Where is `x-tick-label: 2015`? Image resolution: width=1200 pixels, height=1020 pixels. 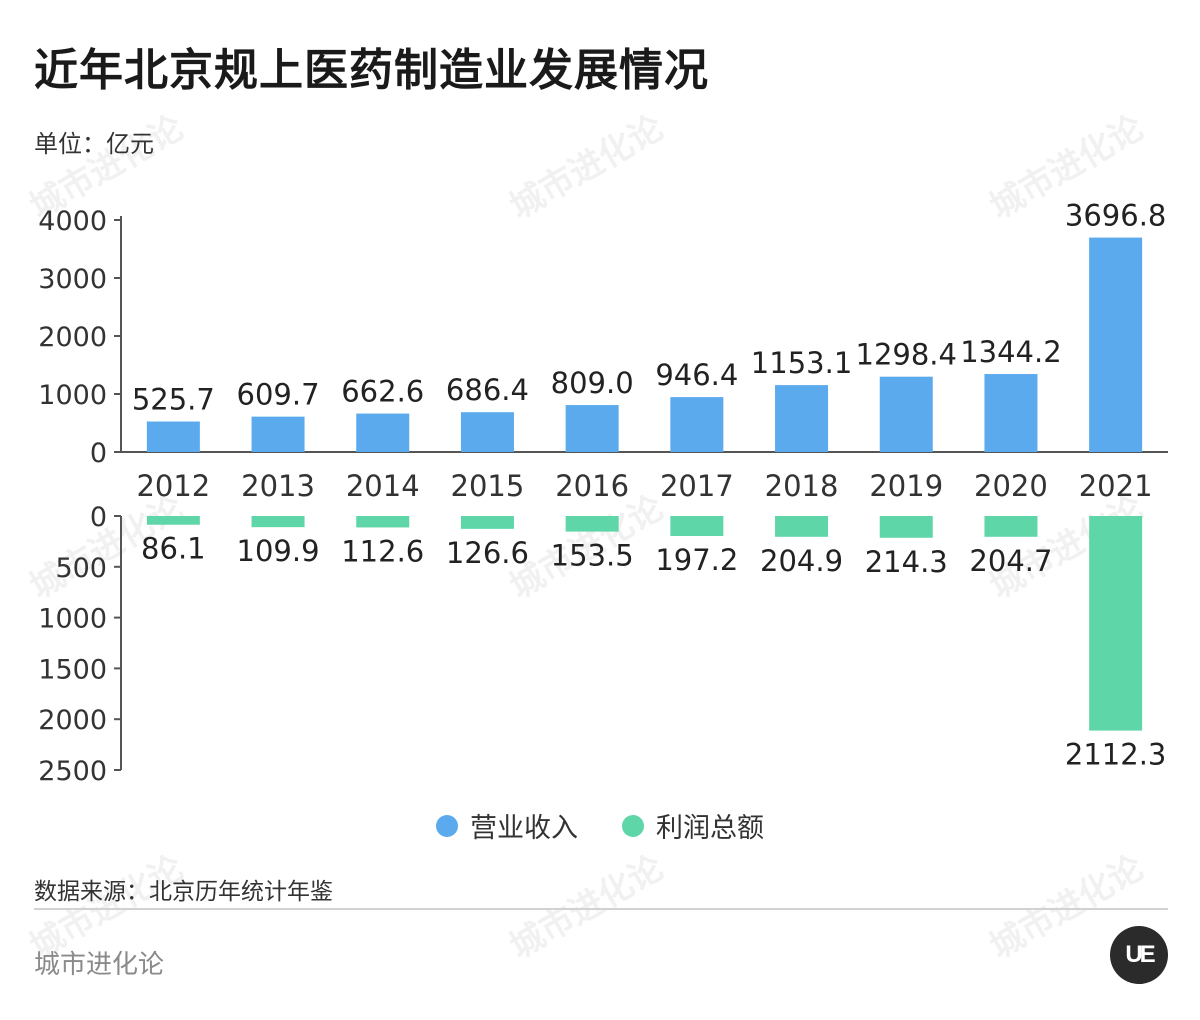 x-tick-label: 2015 is located at coordinates (488, 486).